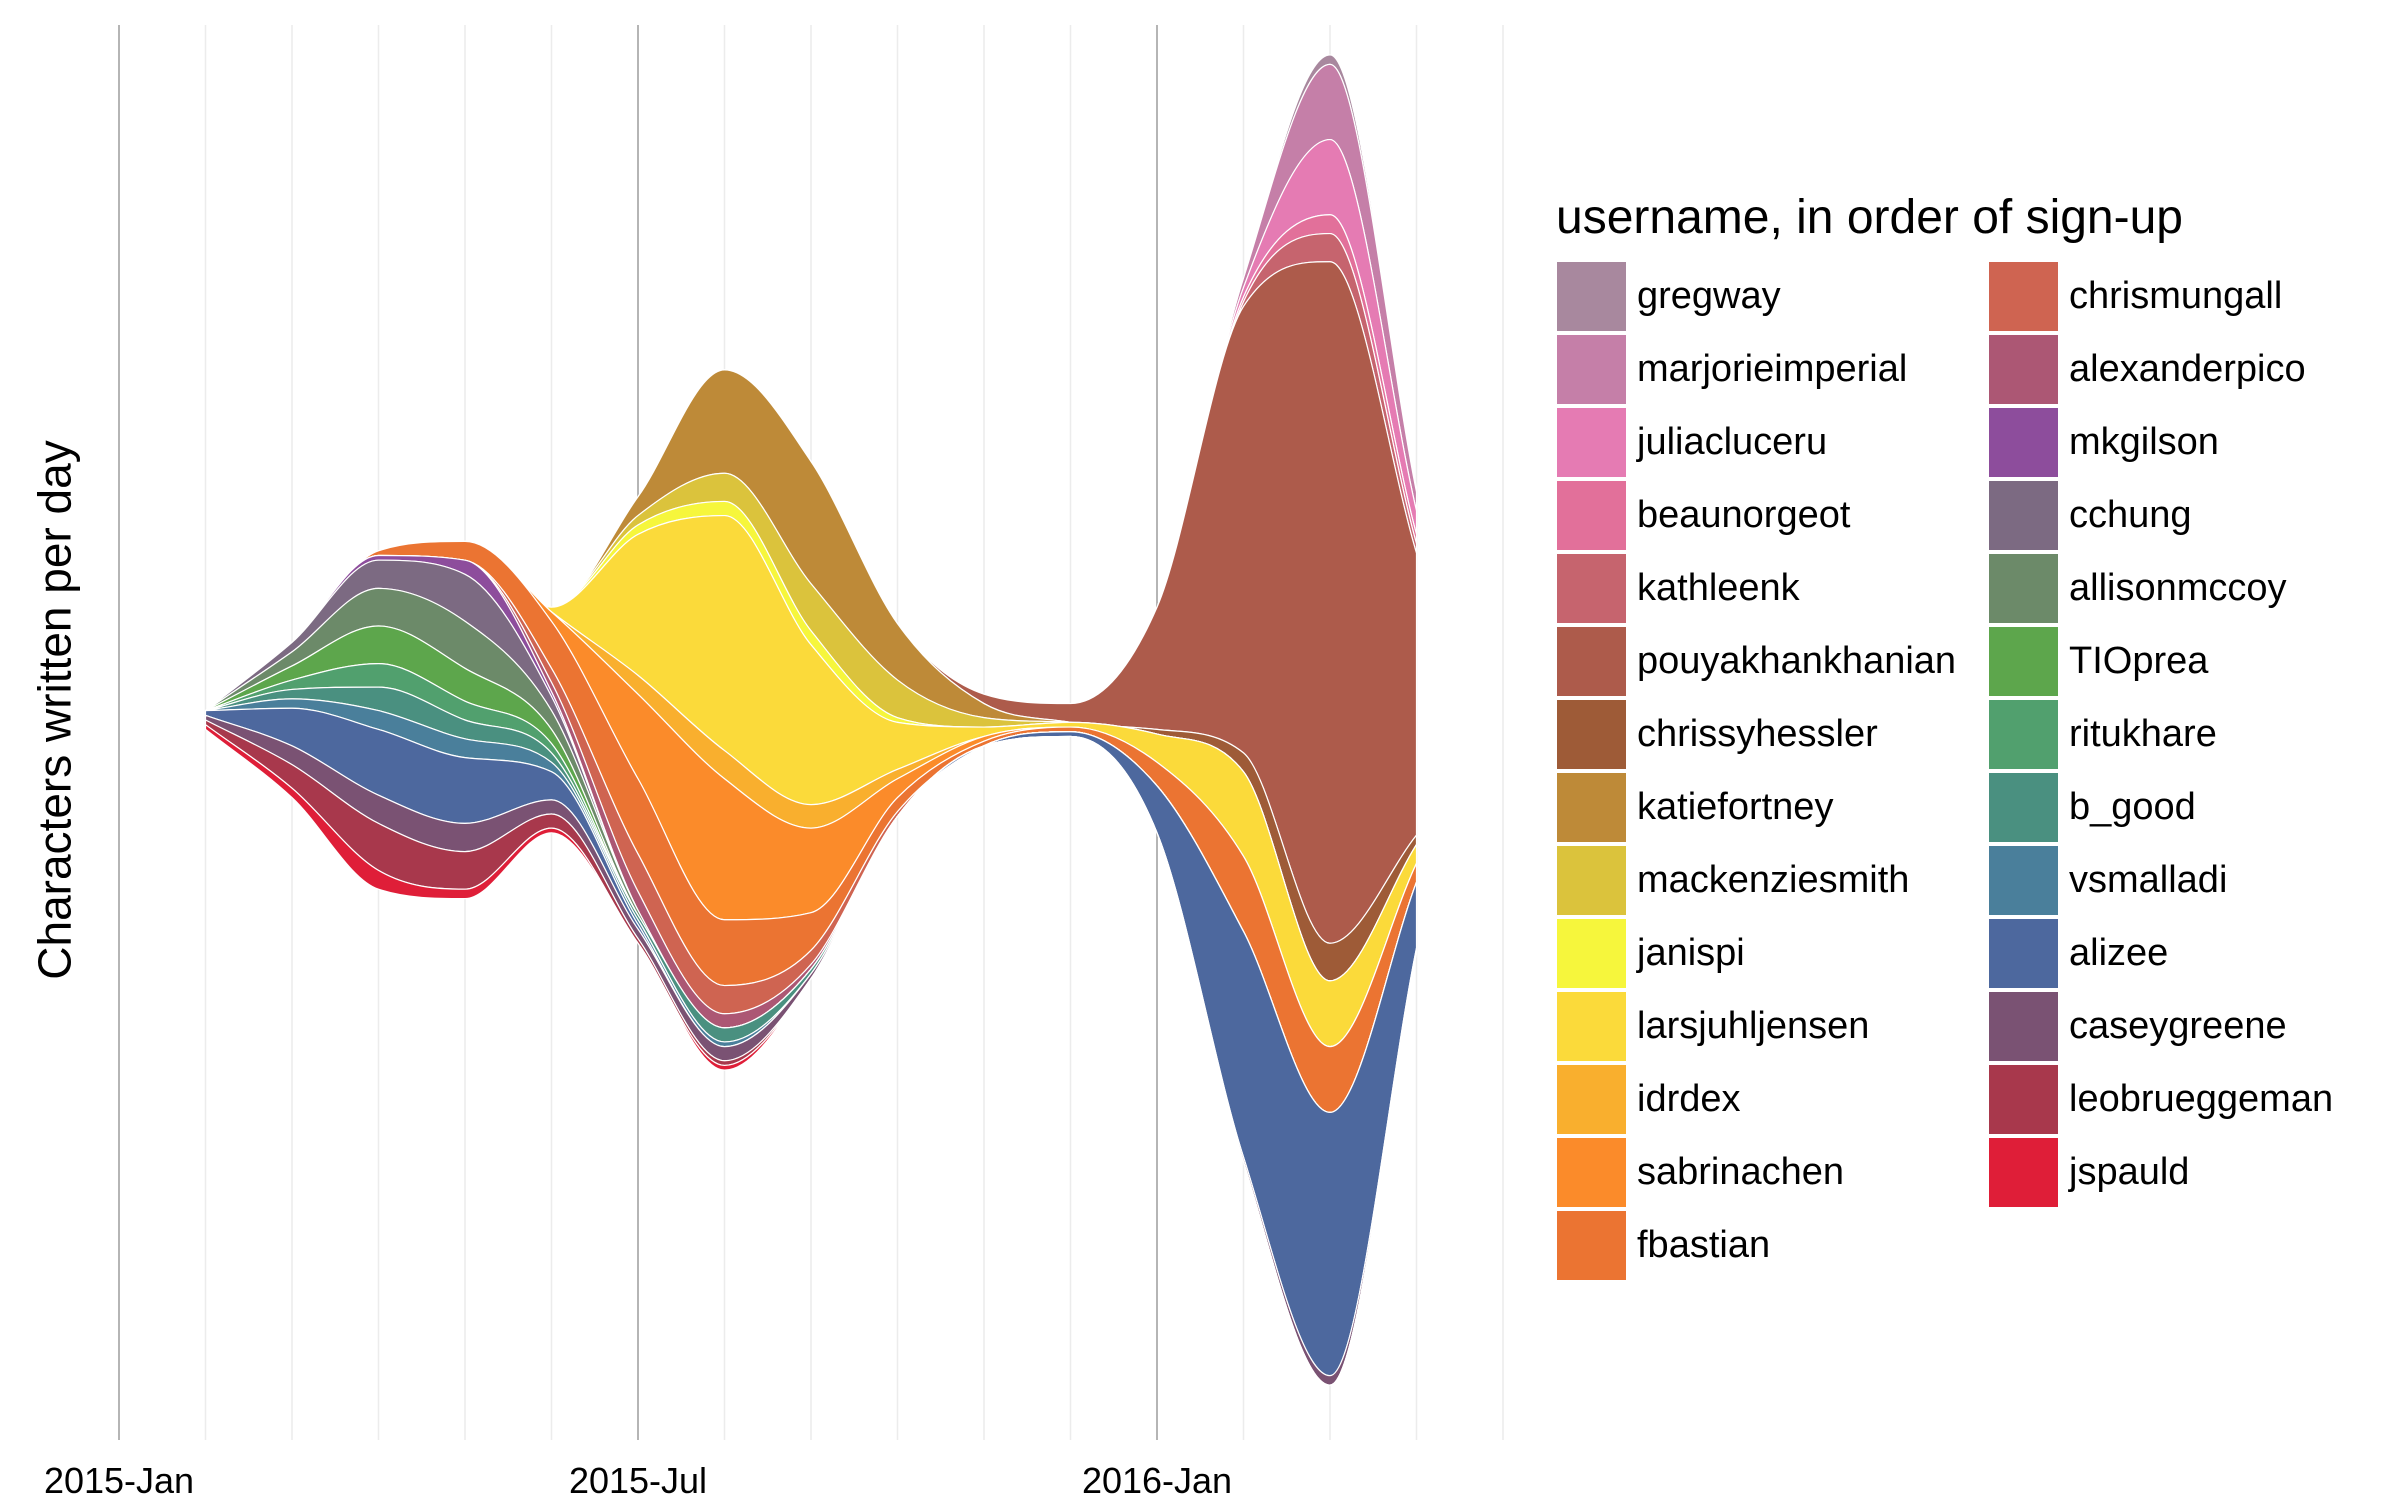  I want to click on legend-label: idrdex, so click(1689, 1099).